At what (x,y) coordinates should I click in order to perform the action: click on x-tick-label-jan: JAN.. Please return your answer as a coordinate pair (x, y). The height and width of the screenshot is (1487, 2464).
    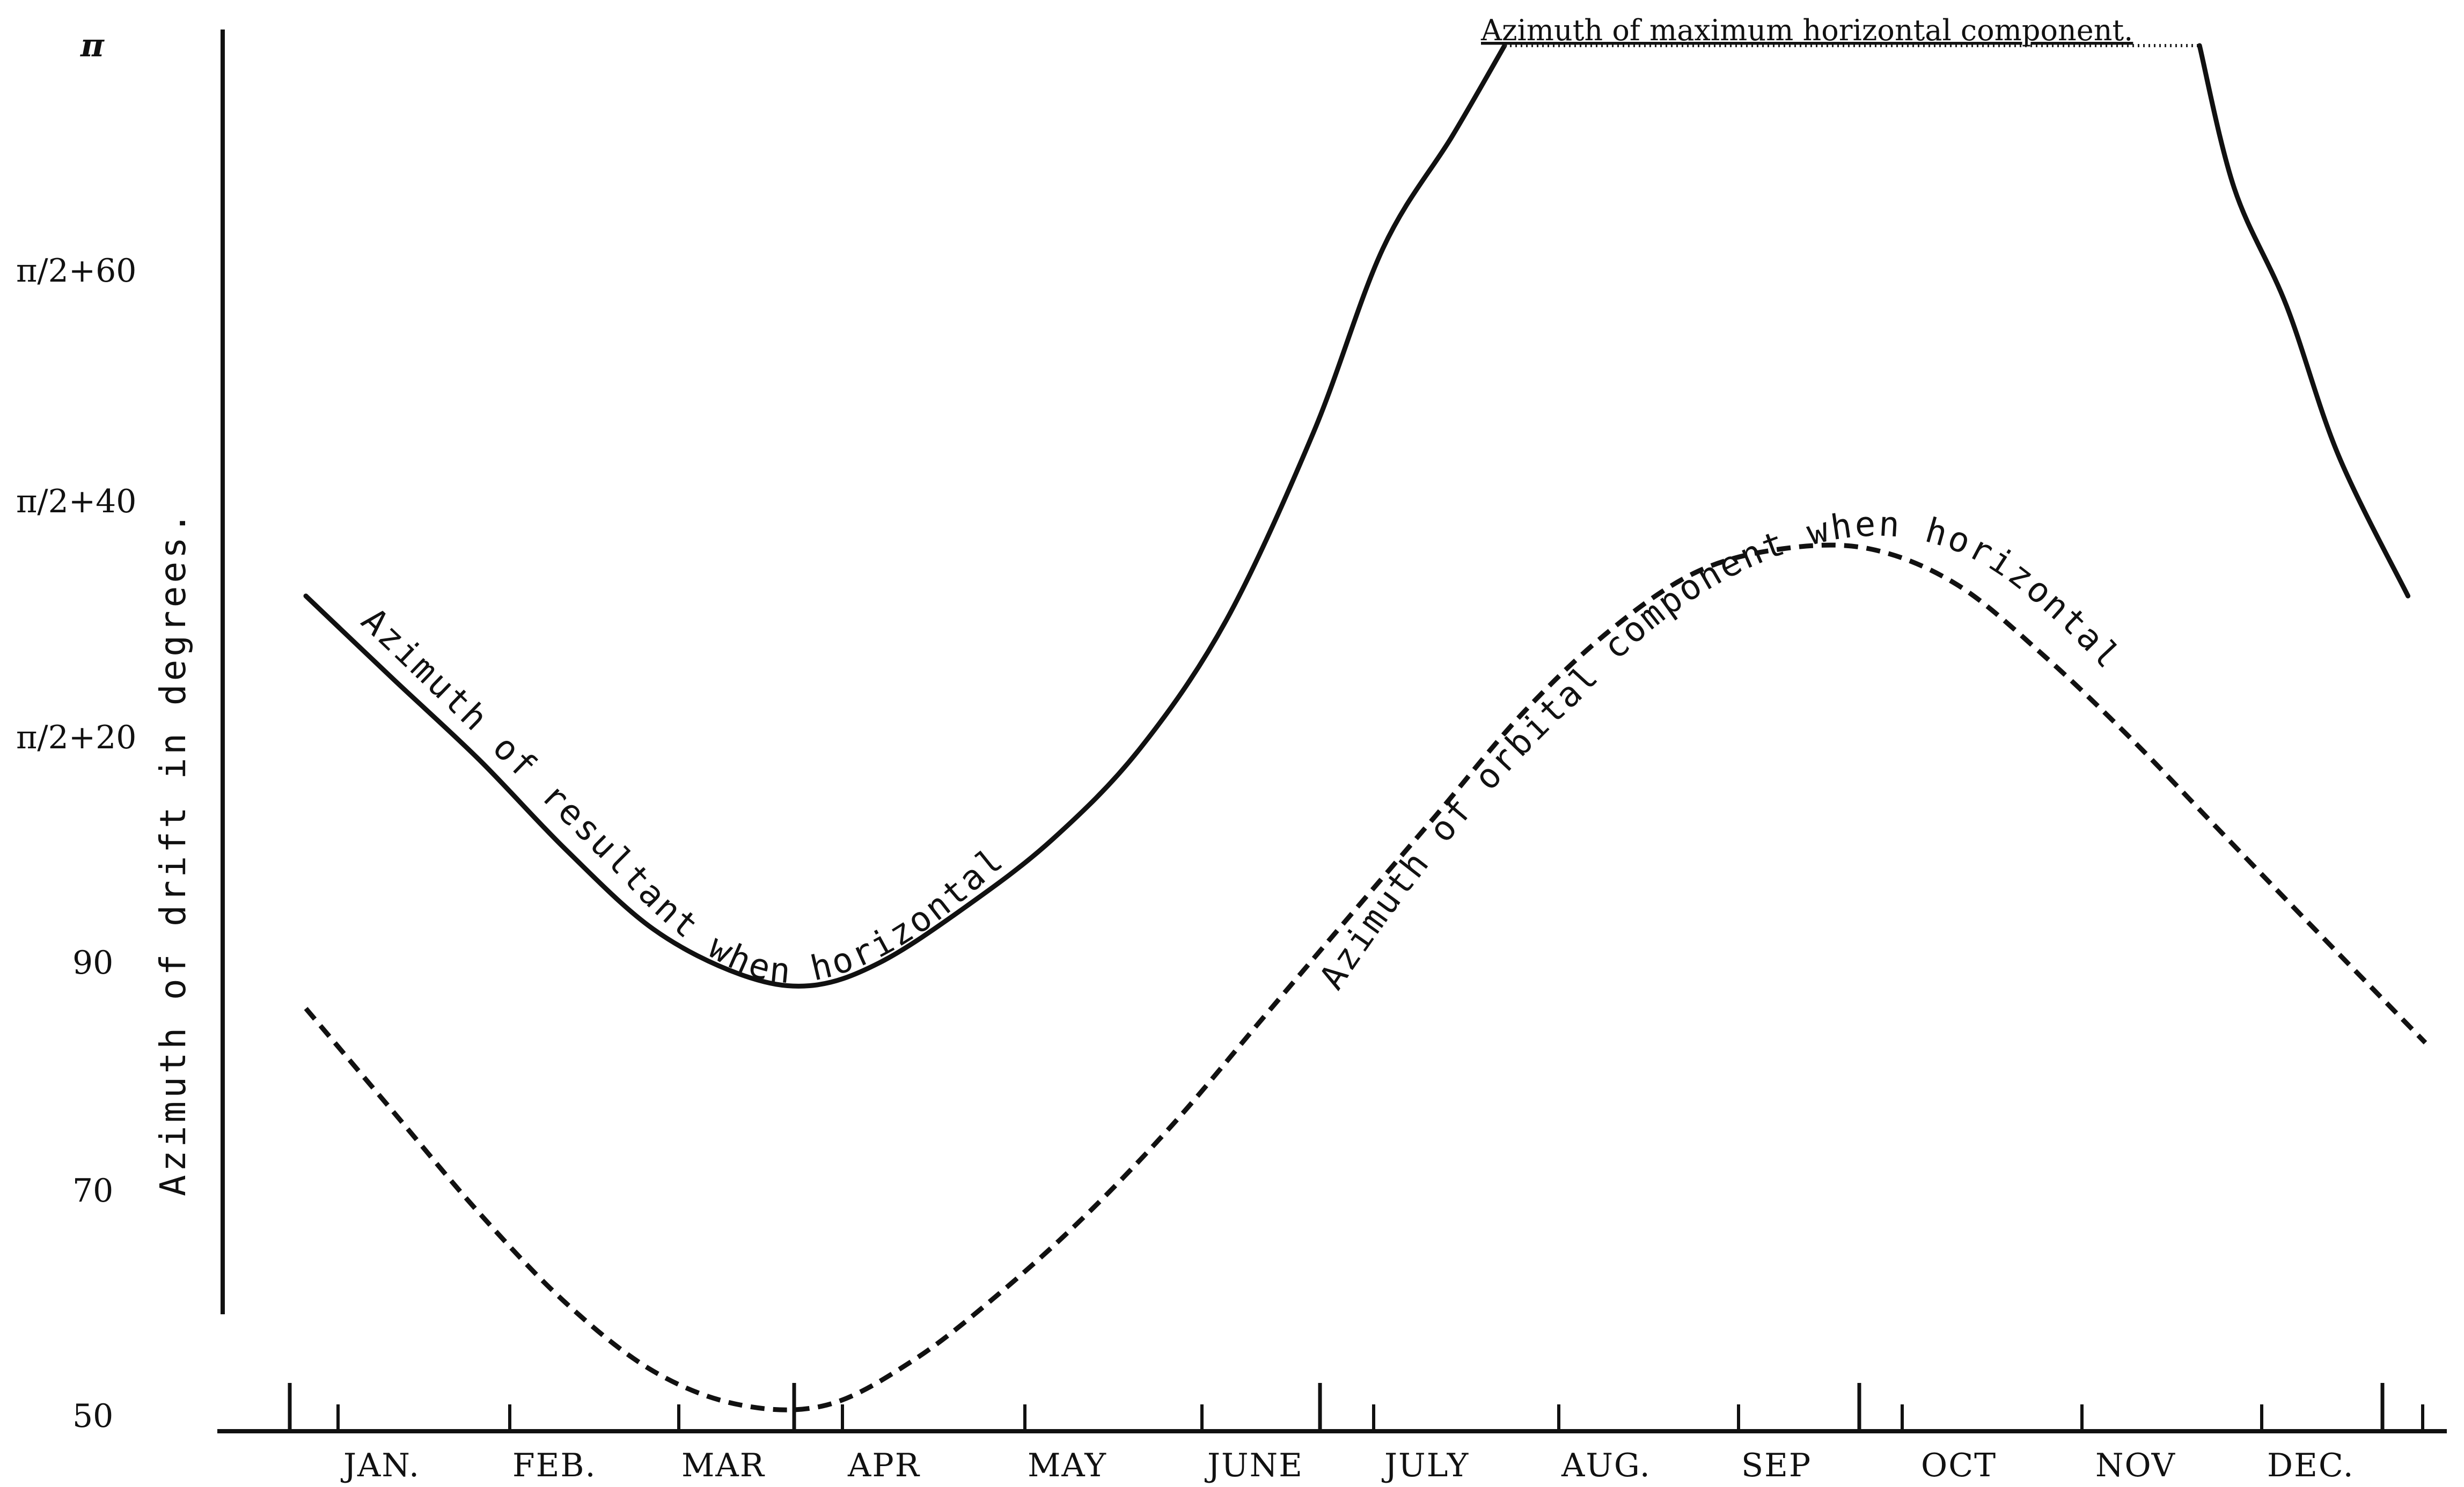
    Looking at the image, I should click on (380, 1466).